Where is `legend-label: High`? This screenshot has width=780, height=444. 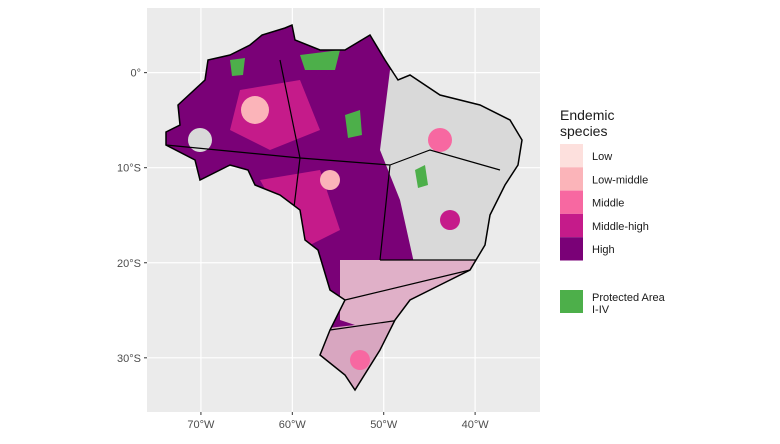
legend-label: High is located at coordinates (603, 250).